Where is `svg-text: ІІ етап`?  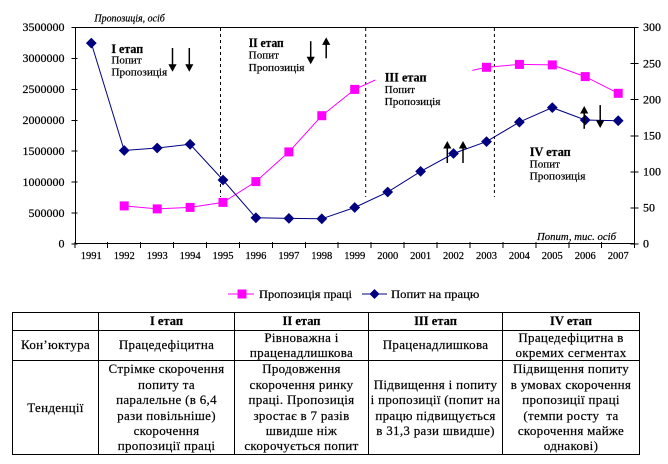
svg-text: ІІ етап is located at coordinates (266, 43).